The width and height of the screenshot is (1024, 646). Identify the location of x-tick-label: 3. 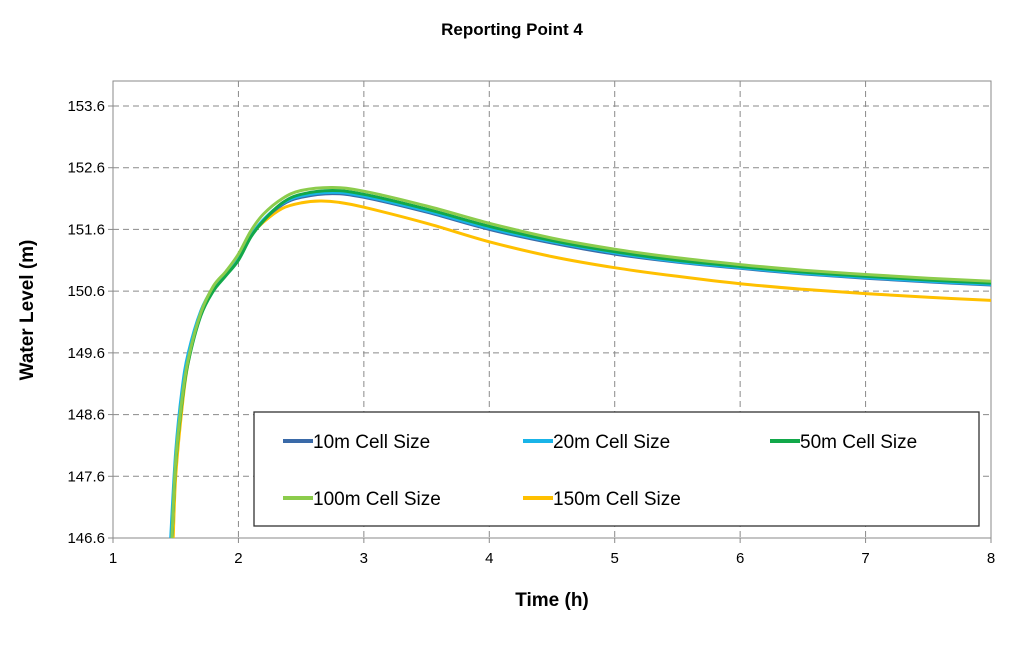
(364, 558).